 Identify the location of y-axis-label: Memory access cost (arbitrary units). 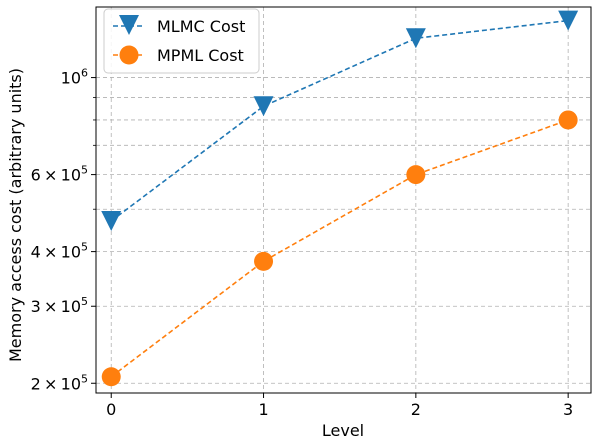
(15, 215).